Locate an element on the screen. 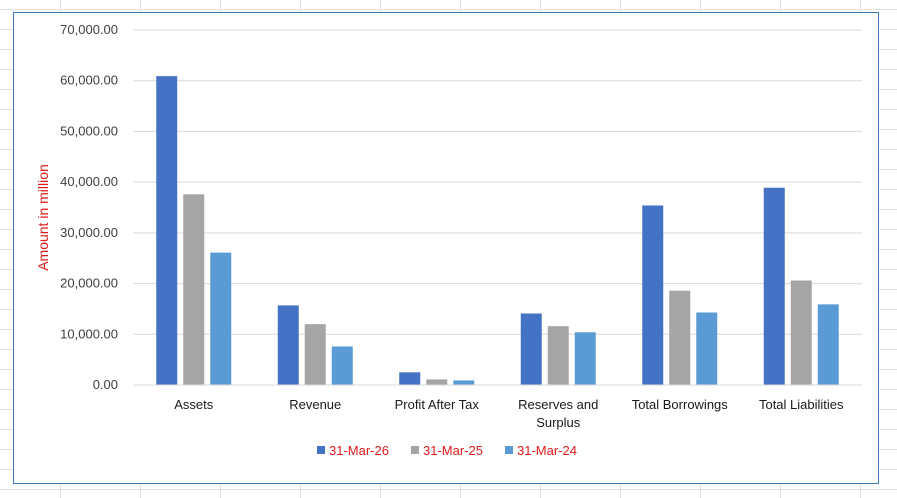 The height and width of the screenshot is (498, 897). y-tick-label: 40,000.00 is located at coordinates (89, 181).